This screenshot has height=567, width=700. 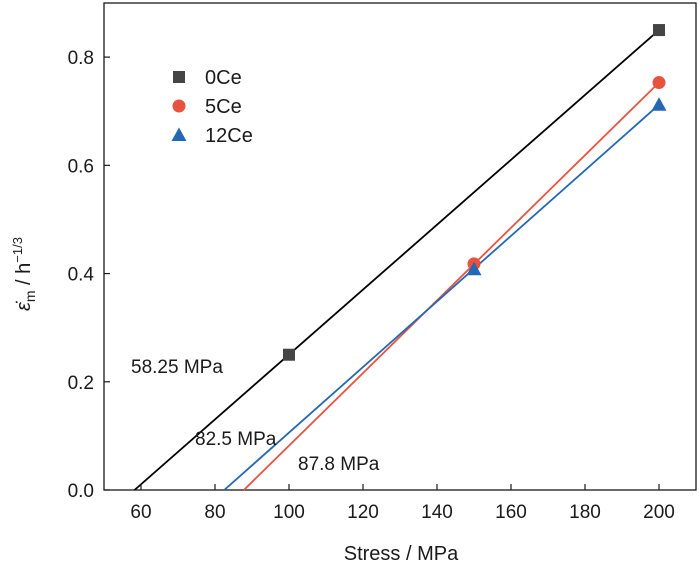 What do you see at coordinates (255, 416) in the screenshot?
I see `annotations: 58.25 MPa 82.5 MPa 87.8 MPa` at bounding box center [255, 416].